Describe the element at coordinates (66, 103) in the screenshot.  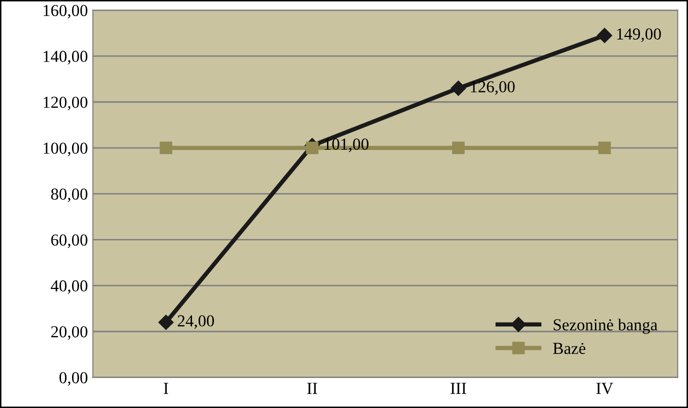
I see `y-tick-label: 120,00` at that location.